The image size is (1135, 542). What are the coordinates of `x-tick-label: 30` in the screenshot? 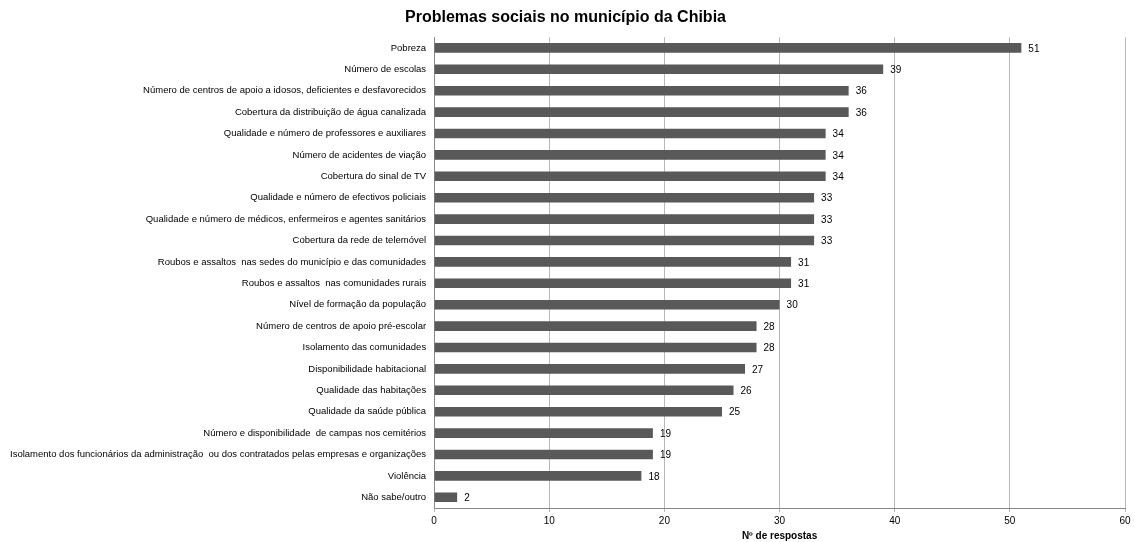 It's located at (780, 520).